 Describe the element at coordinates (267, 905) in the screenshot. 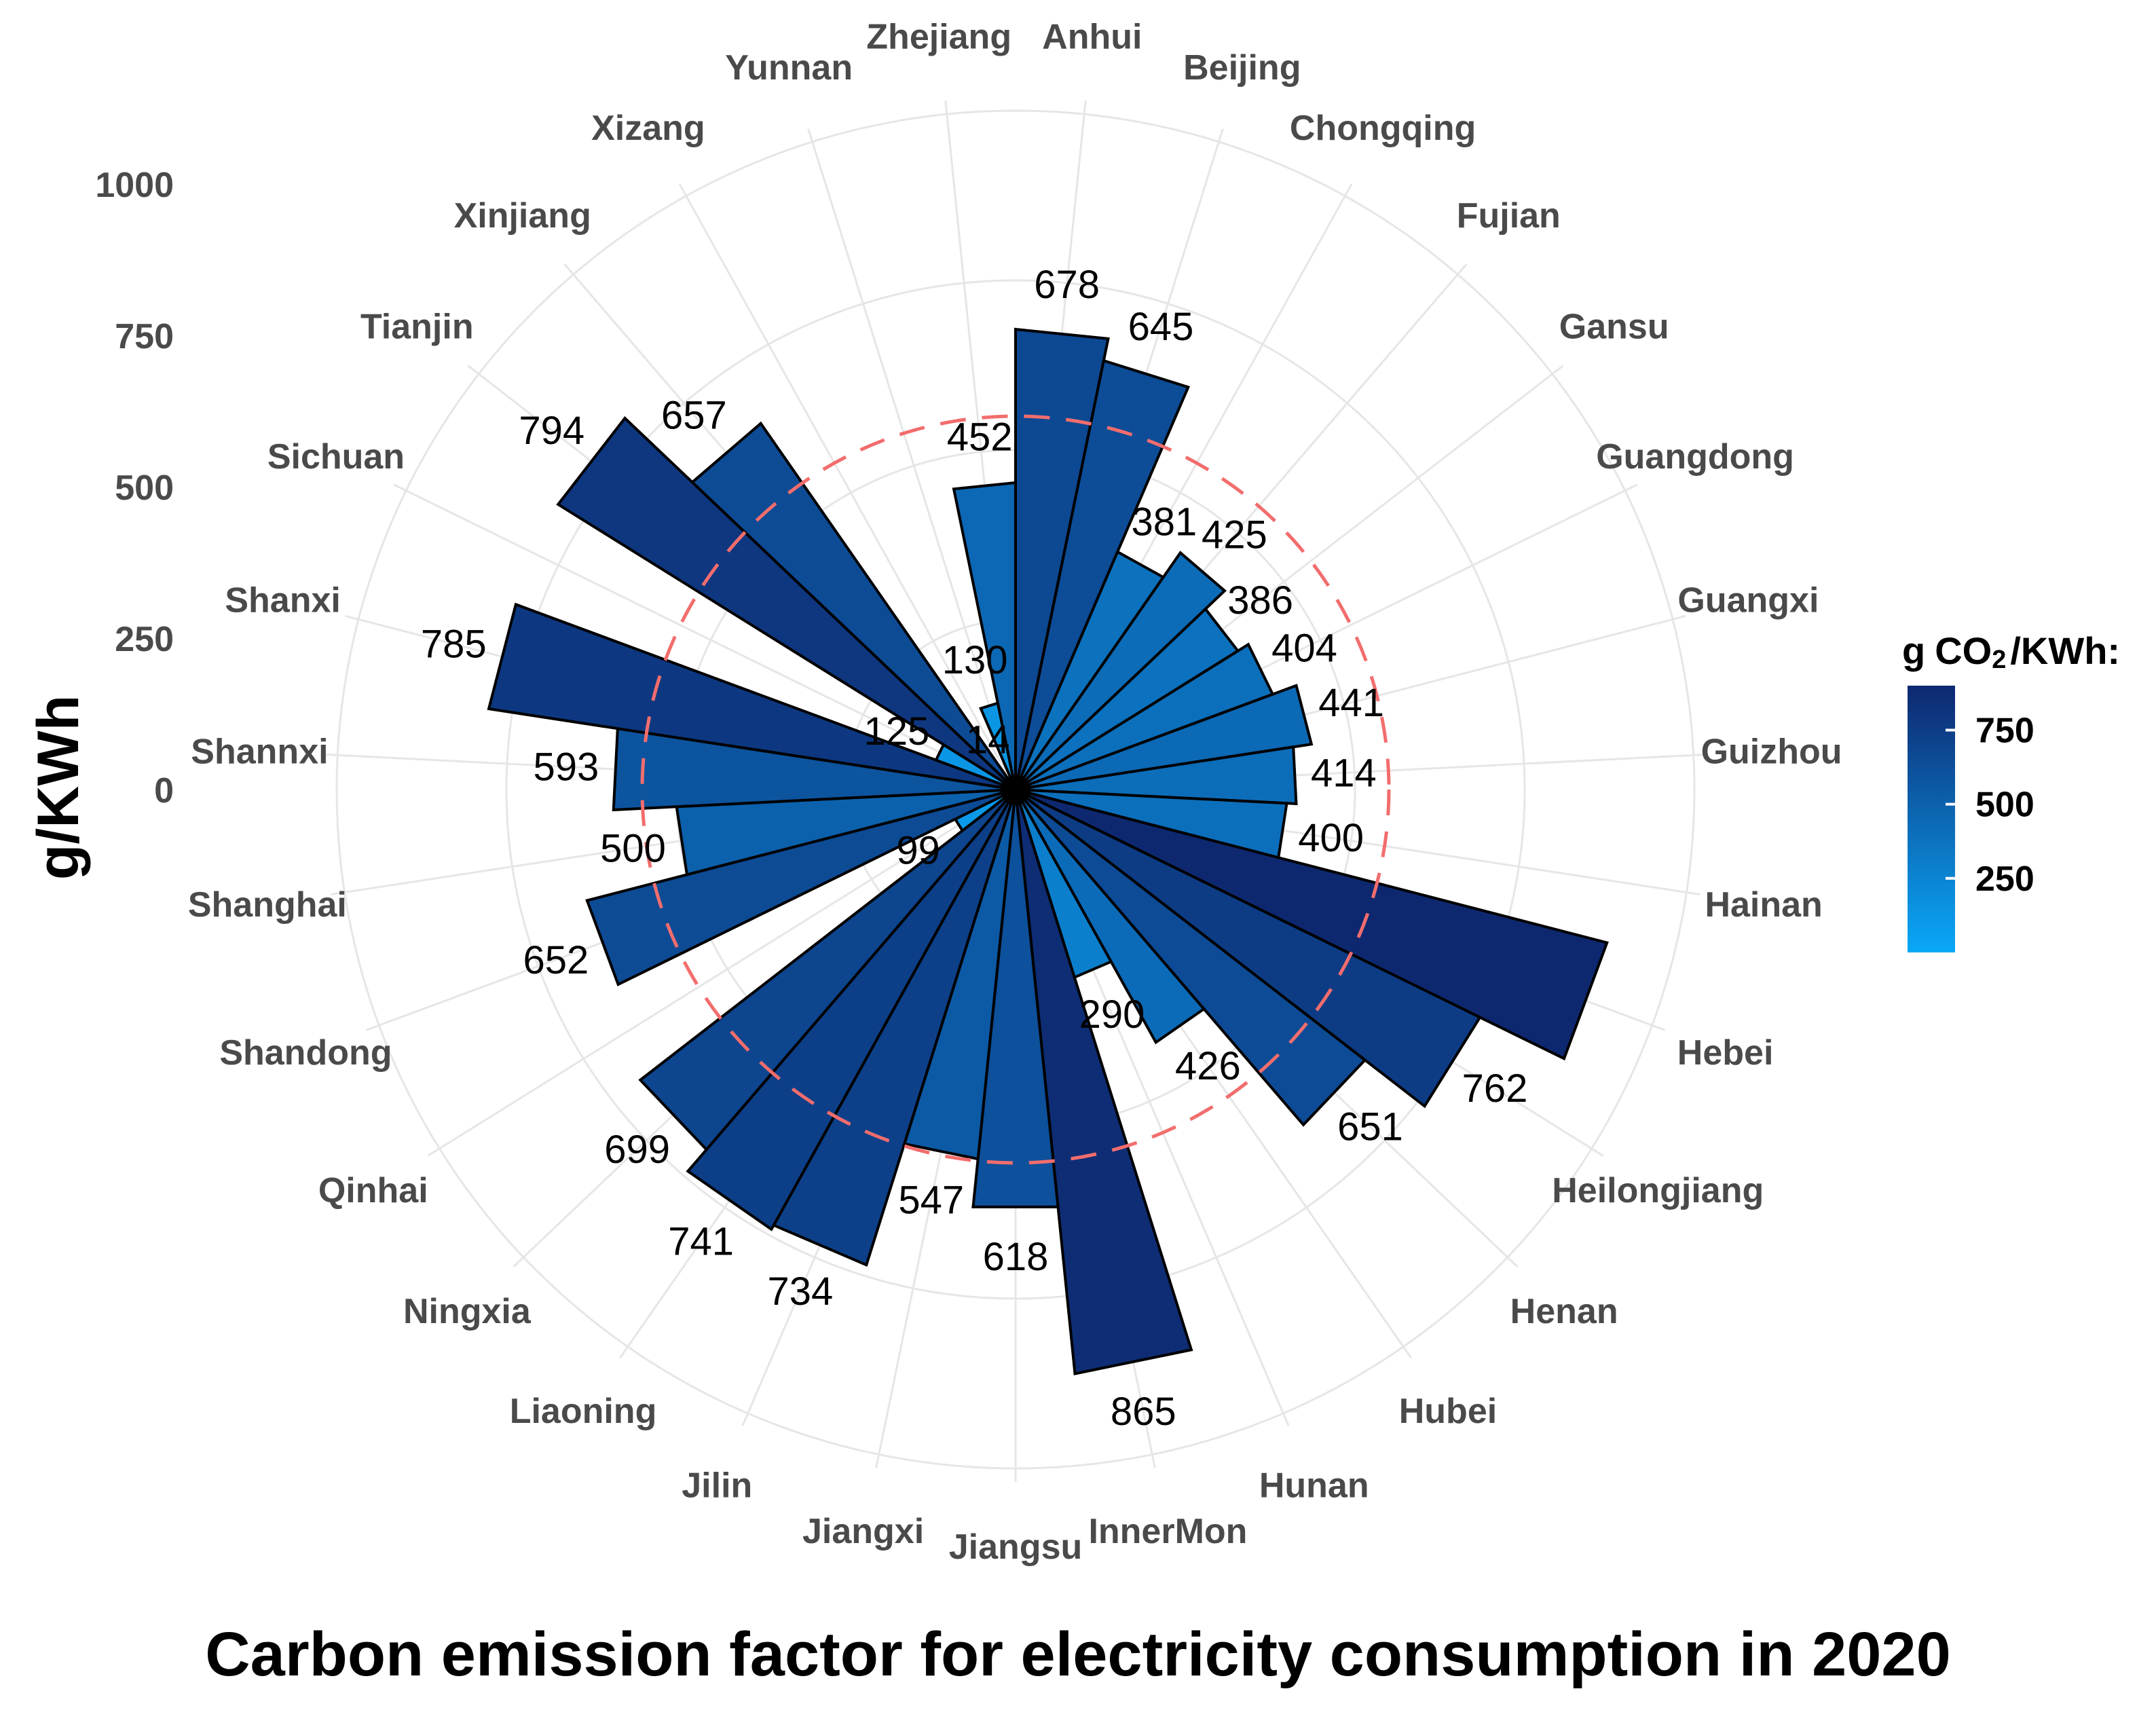

I see `category-label-shanghai: Shanghai` at that location.